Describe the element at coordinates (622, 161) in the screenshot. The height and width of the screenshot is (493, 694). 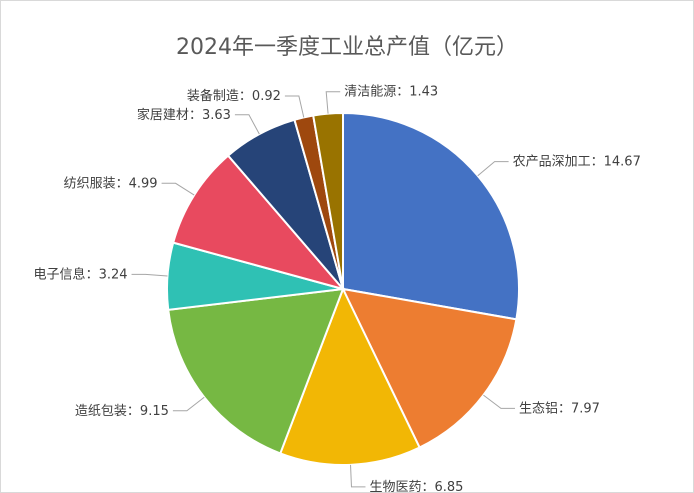
I see `label-value: 14.67` at that location.